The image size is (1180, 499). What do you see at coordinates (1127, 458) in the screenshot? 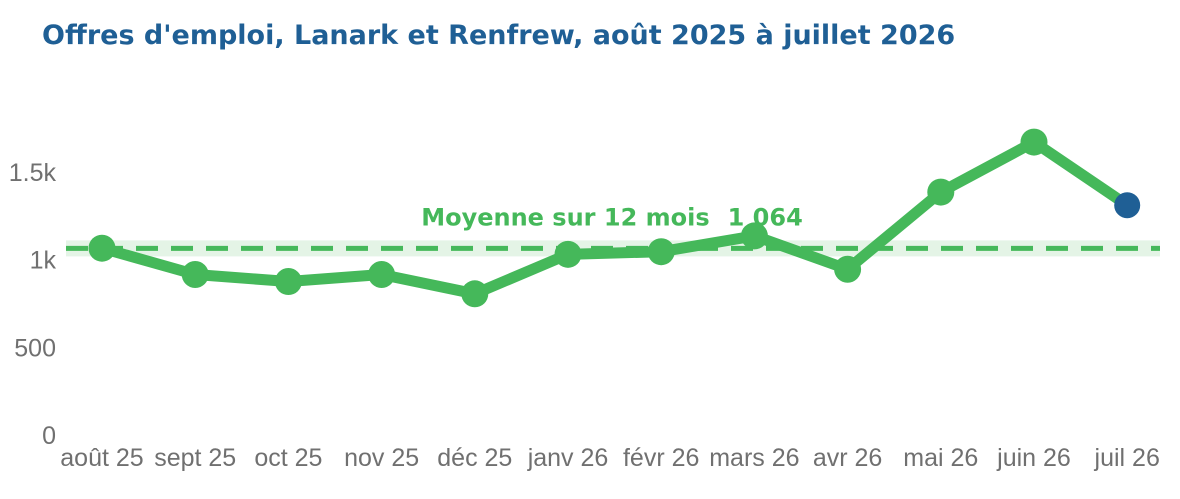
I see `x-tick-label: juil 26` at bounding box center [1127, 458].